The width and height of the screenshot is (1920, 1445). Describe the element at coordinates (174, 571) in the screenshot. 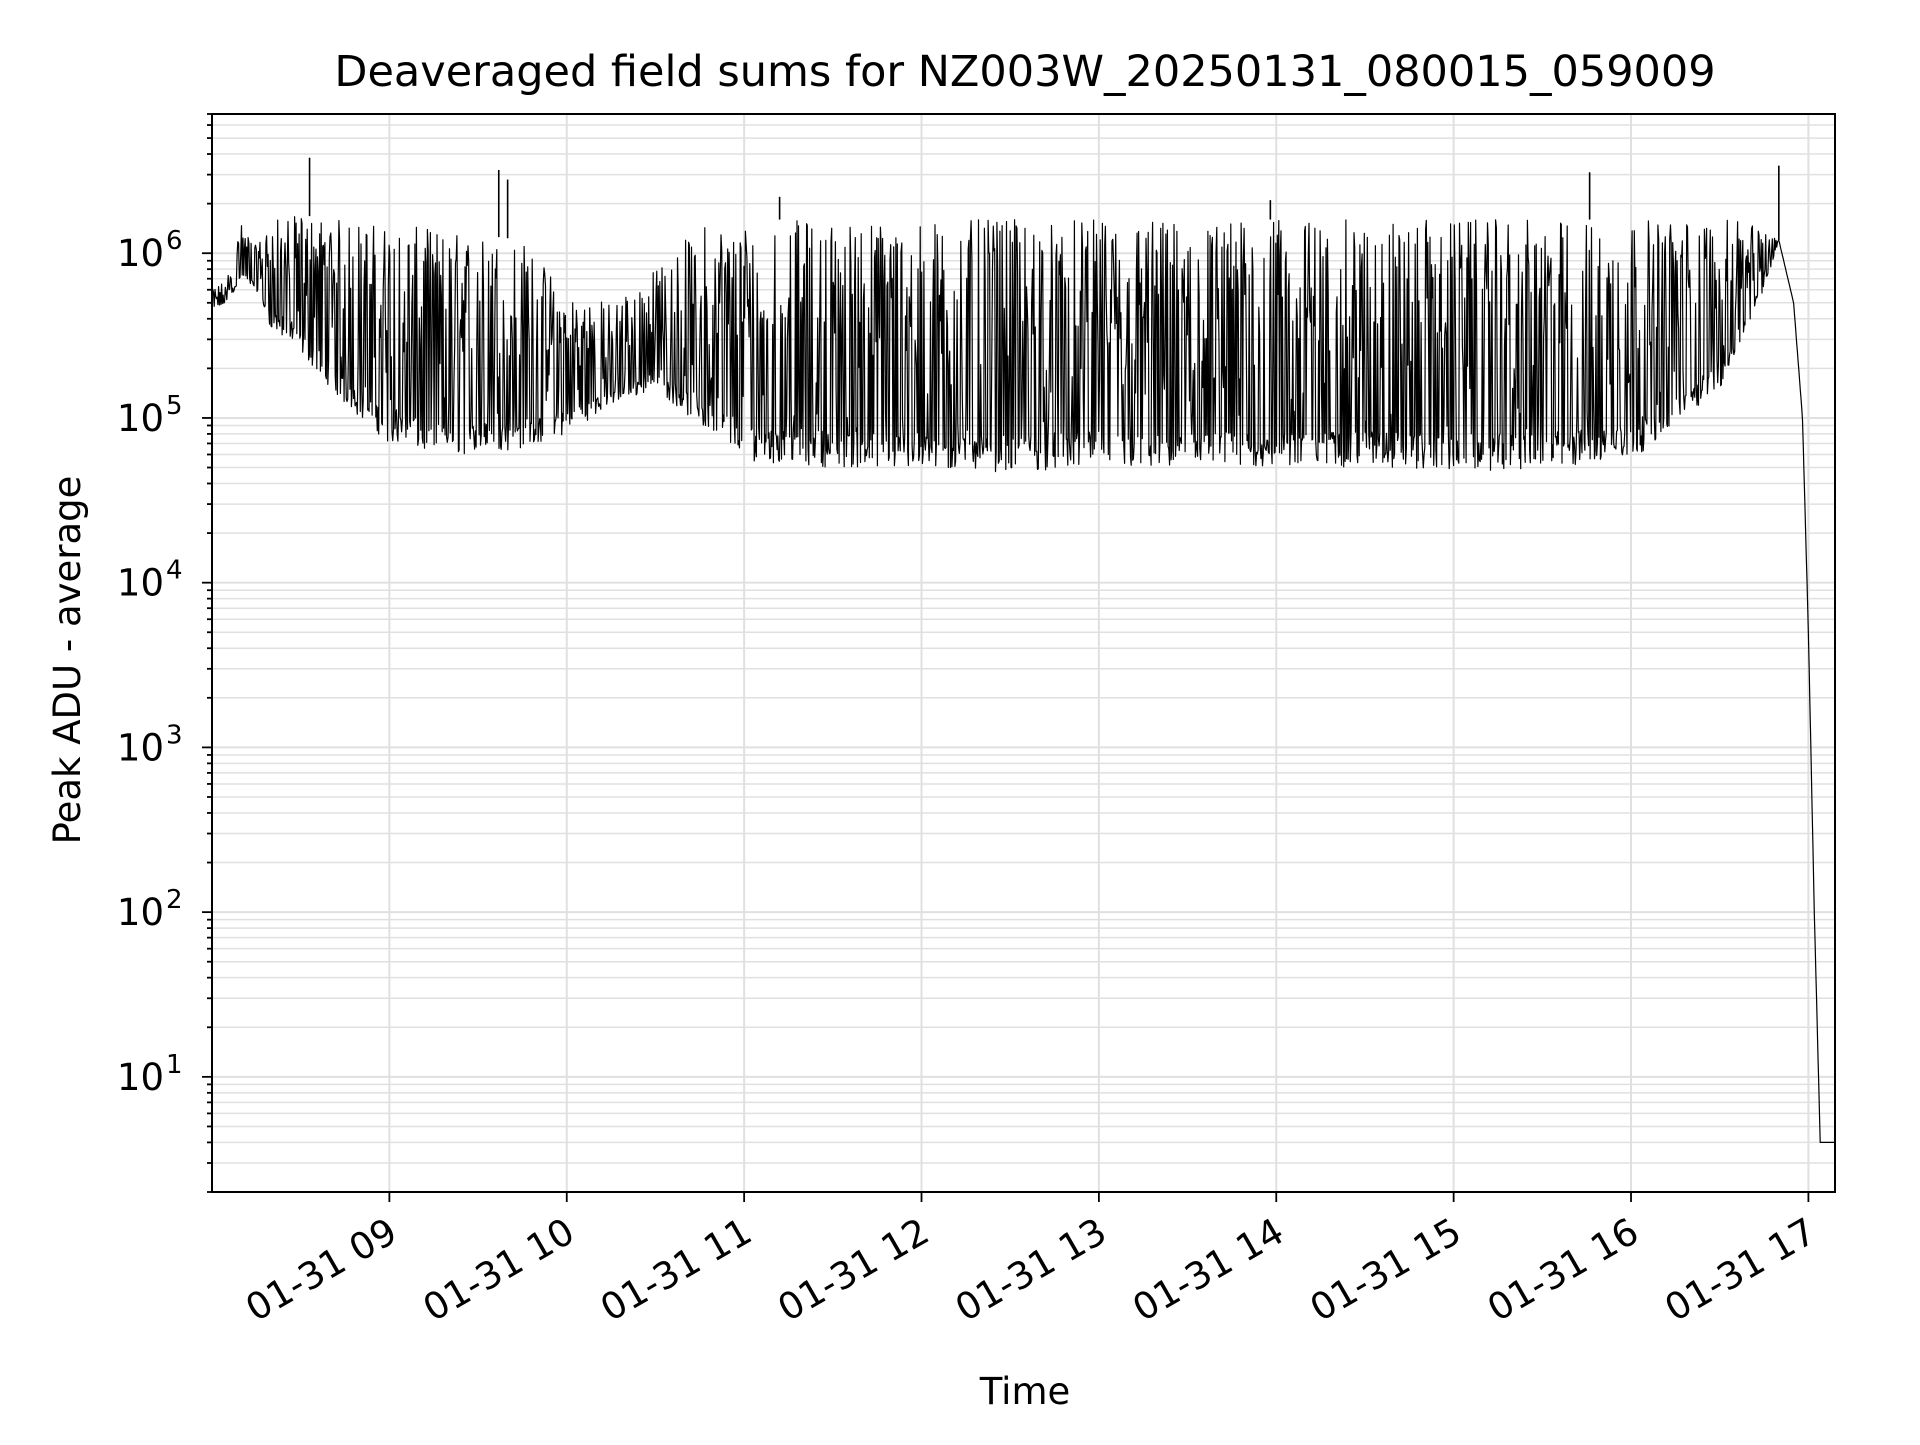

I see `y-tick-label-exponent: 4` at that location.